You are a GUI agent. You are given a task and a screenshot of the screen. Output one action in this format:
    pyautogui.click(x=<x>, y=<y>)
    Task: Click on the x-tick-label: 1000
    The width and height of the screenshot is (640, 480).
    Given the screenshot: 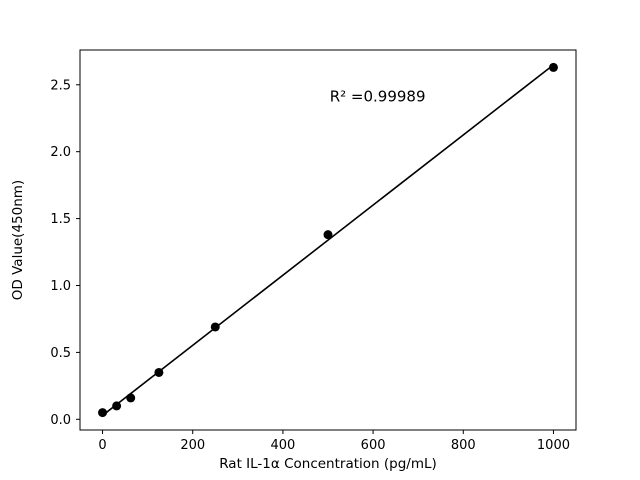 What is the action you would take?
    pyautogui.click(x=553, y=445)
    